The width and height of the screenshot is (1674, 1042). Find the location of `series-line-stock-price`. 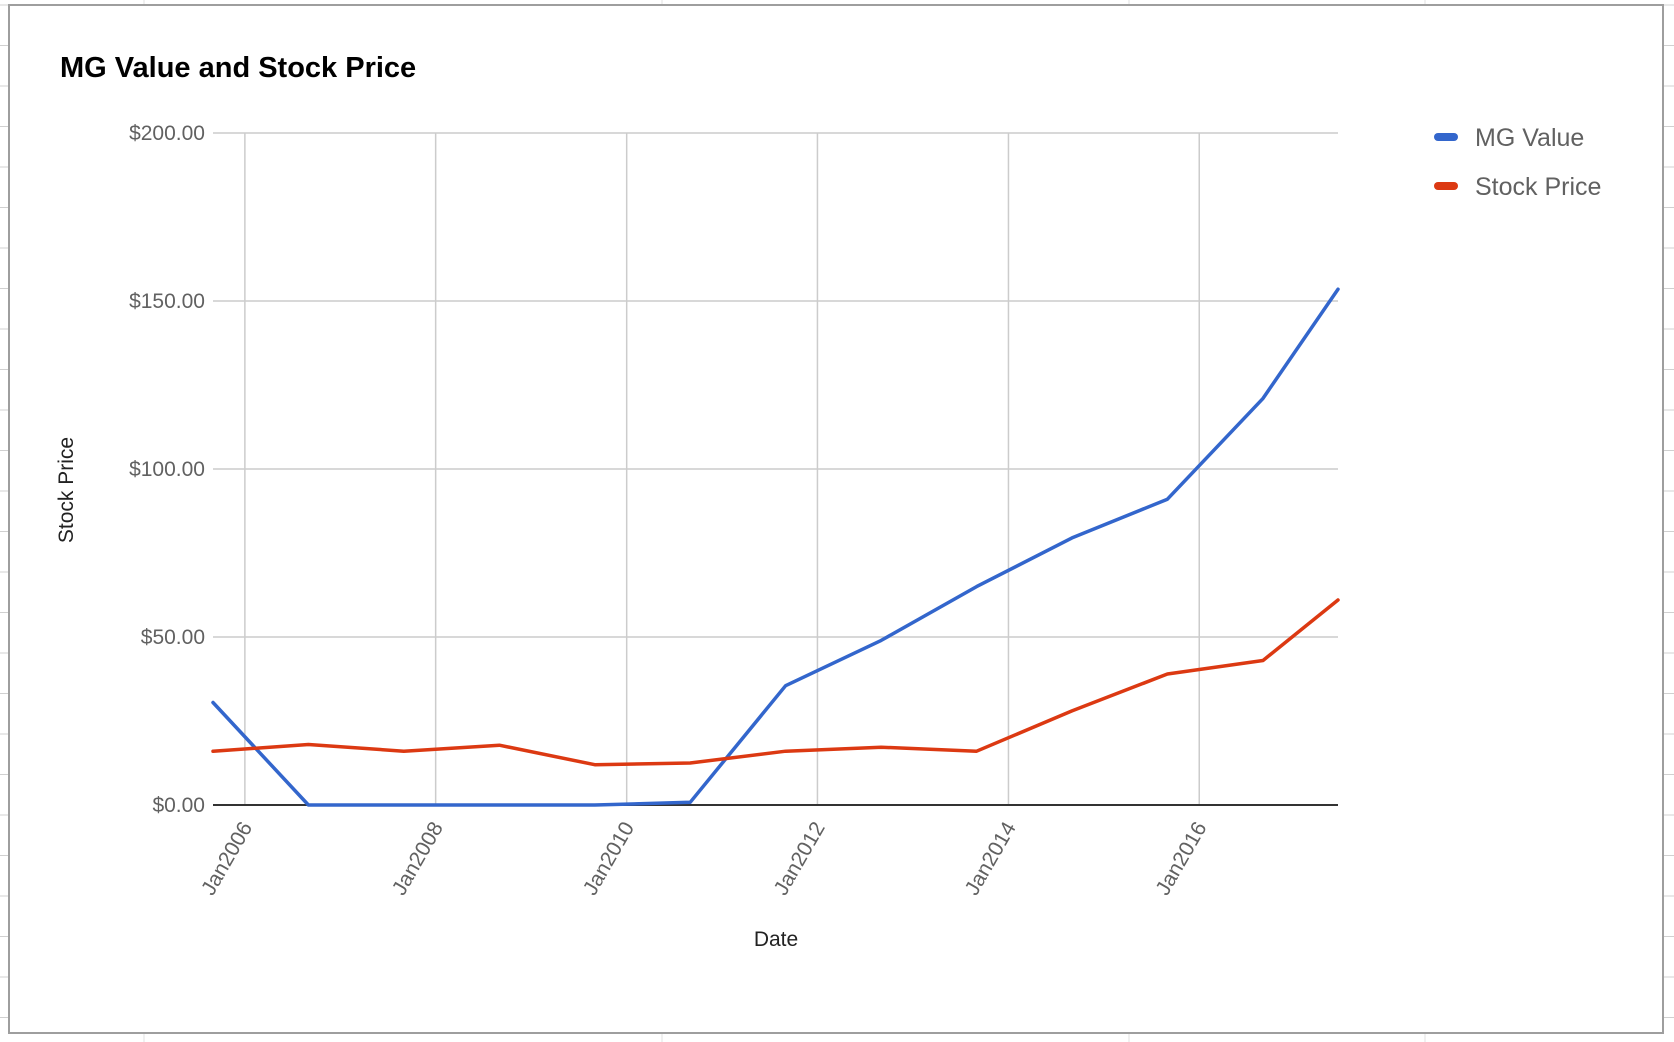

series-line-stock-price is located at coordinates (775, 682).